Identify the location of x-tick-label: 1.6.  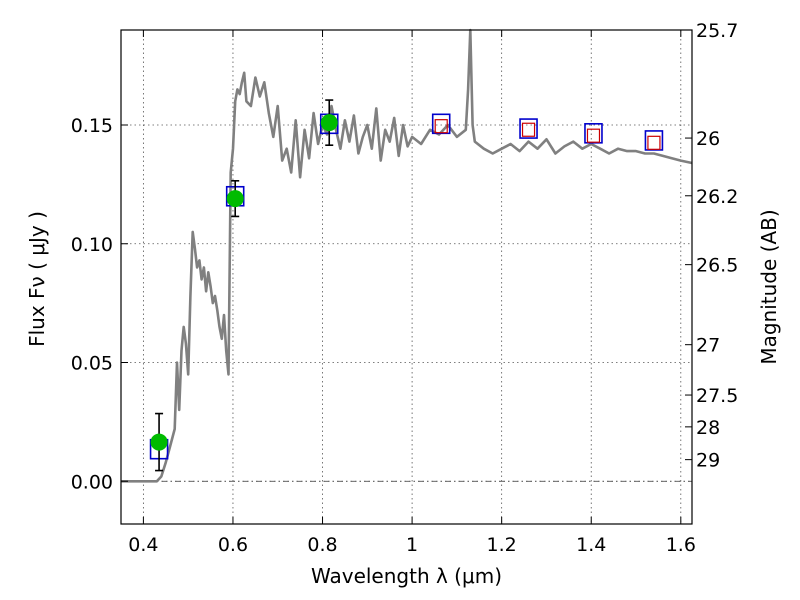
(681, 545).